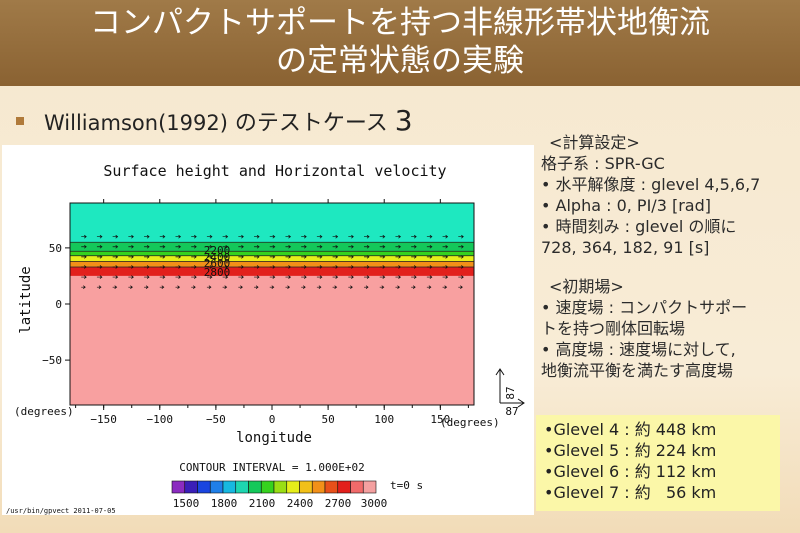 This screenshot has width=800, height=533. Describe the element at coordinates (400, 23) in the screenshot. I see `title-line-1: コンパクトサポートを持つ非線形帯状地衡流` at that location.